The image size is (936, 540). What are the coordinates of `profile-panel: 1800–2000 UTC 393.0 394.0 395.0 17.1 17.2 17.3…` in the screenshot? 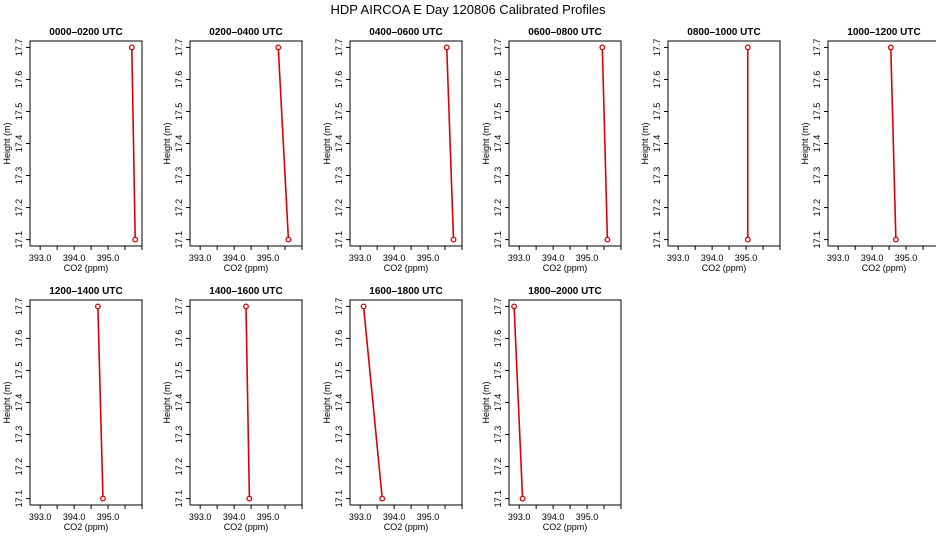 It's located at (551, 409).